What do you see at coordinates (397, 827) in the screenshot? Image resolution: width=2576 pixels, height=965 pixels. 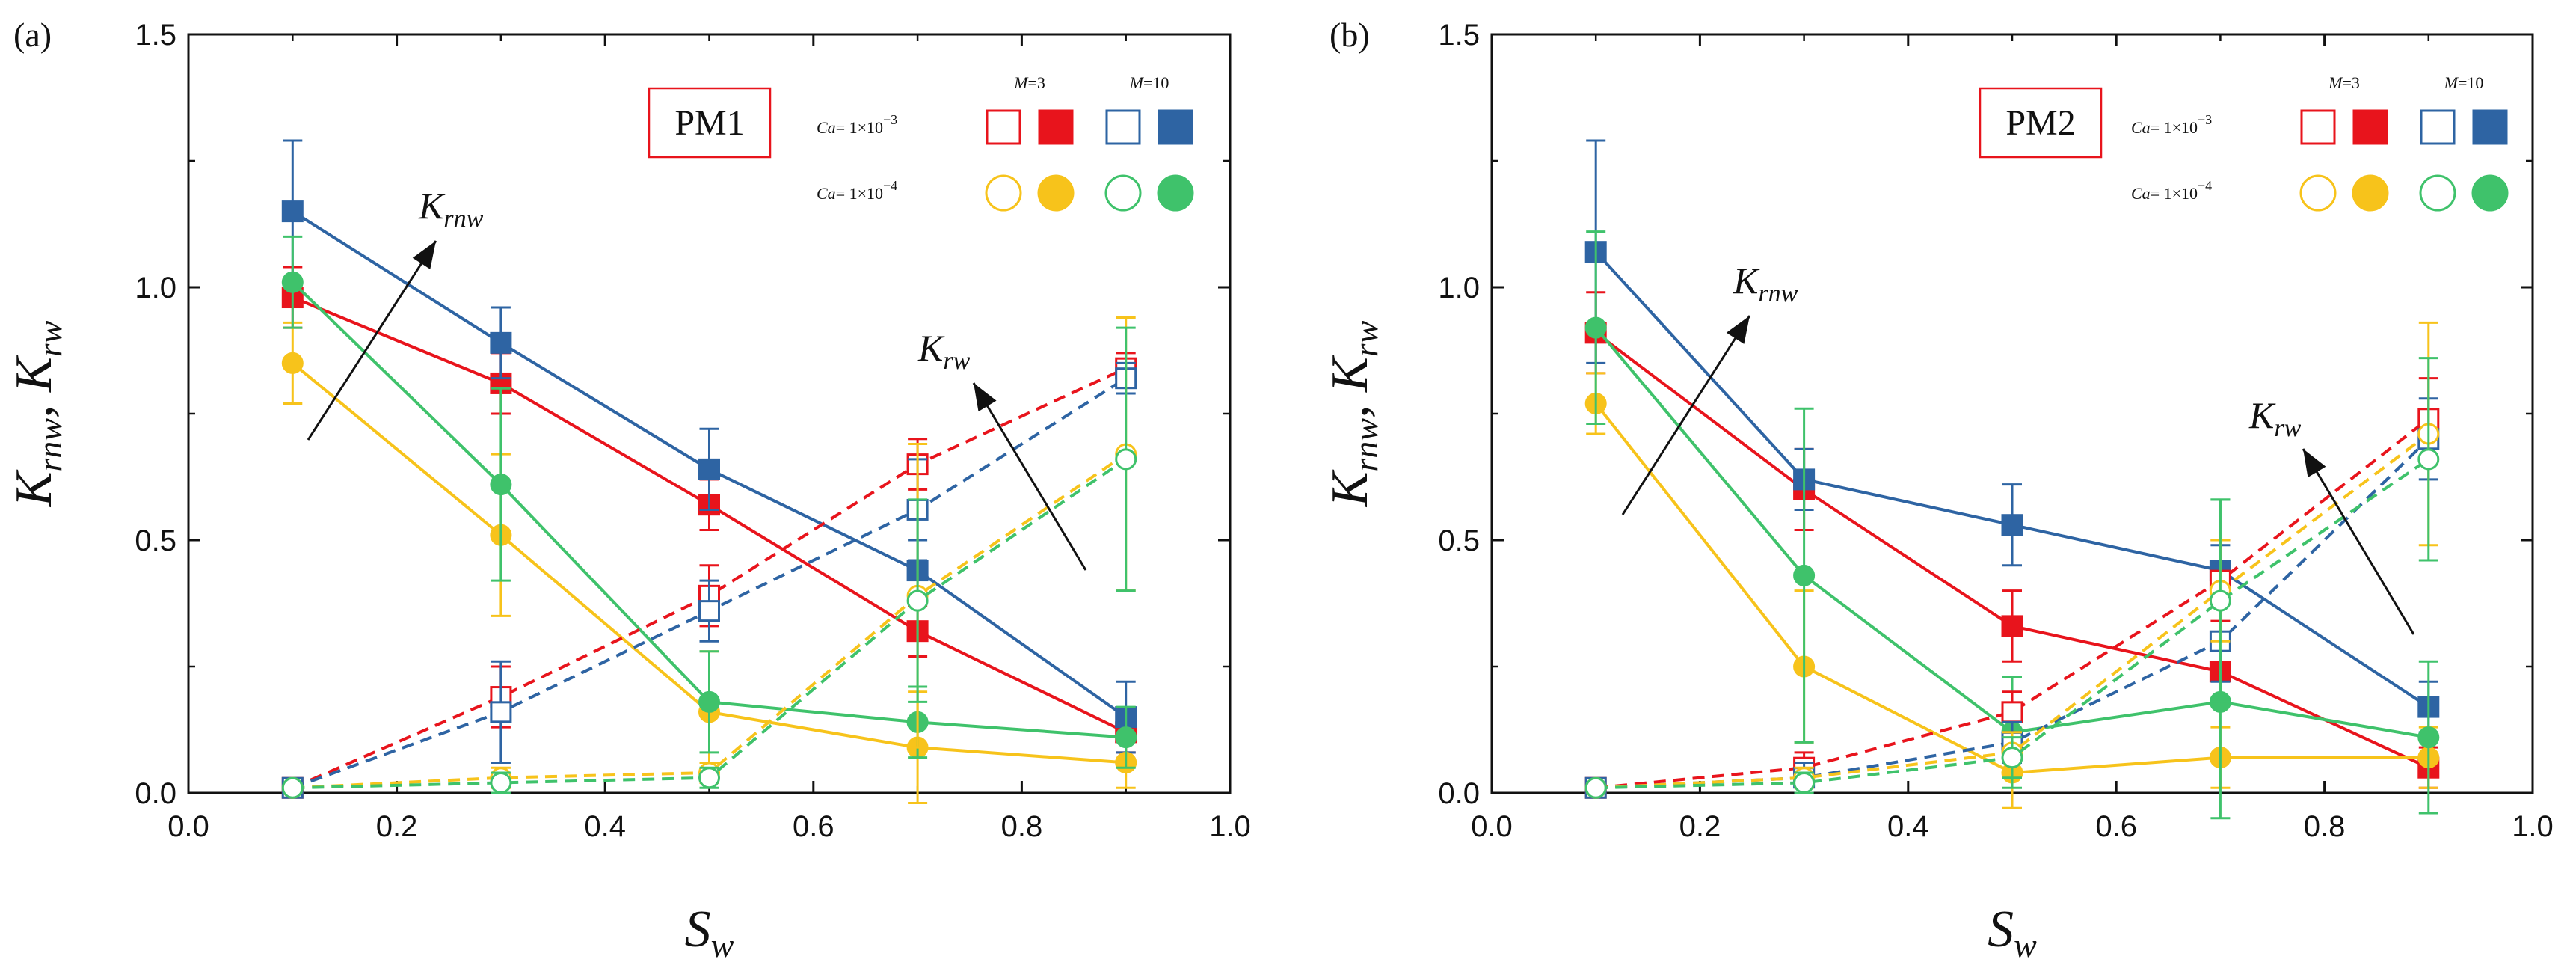 I see `x-tick-label: 0.2` at bounding box center [397, 827].